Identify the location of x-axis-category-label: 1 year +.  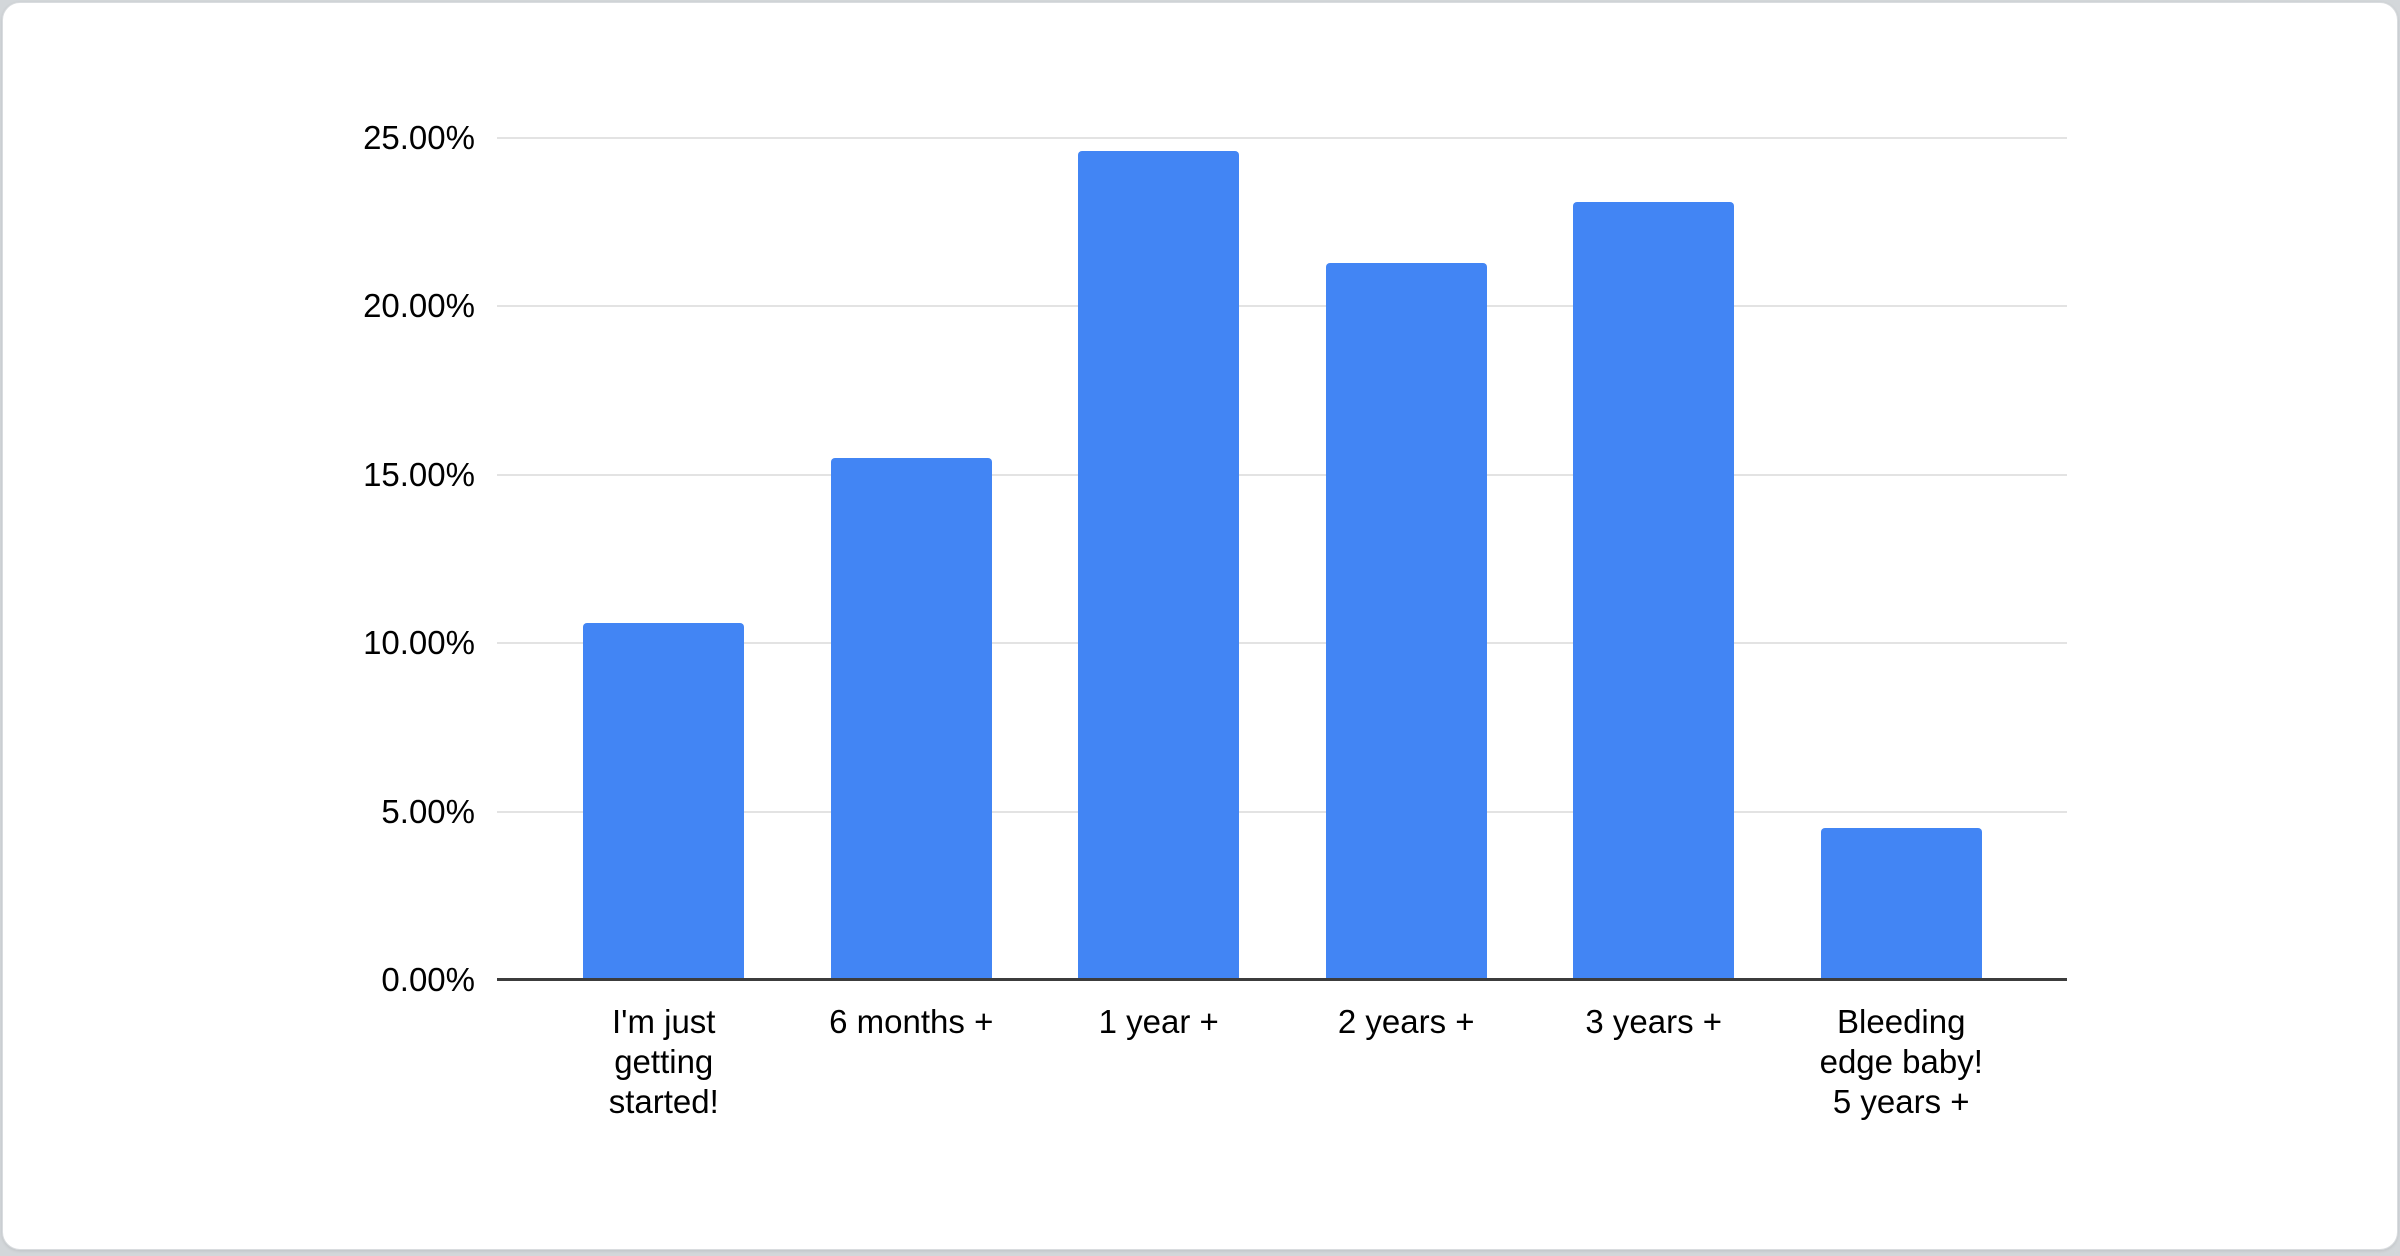
(1158, 1021).